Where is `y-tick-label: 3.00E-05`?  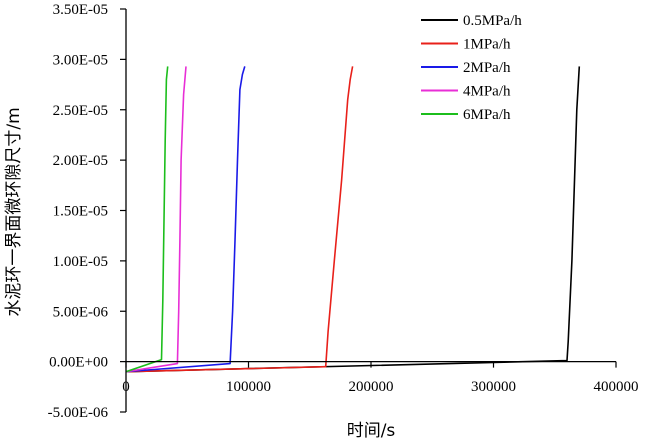
y-tick-label: 3.00E-05 is located at coordinates (80, 60).